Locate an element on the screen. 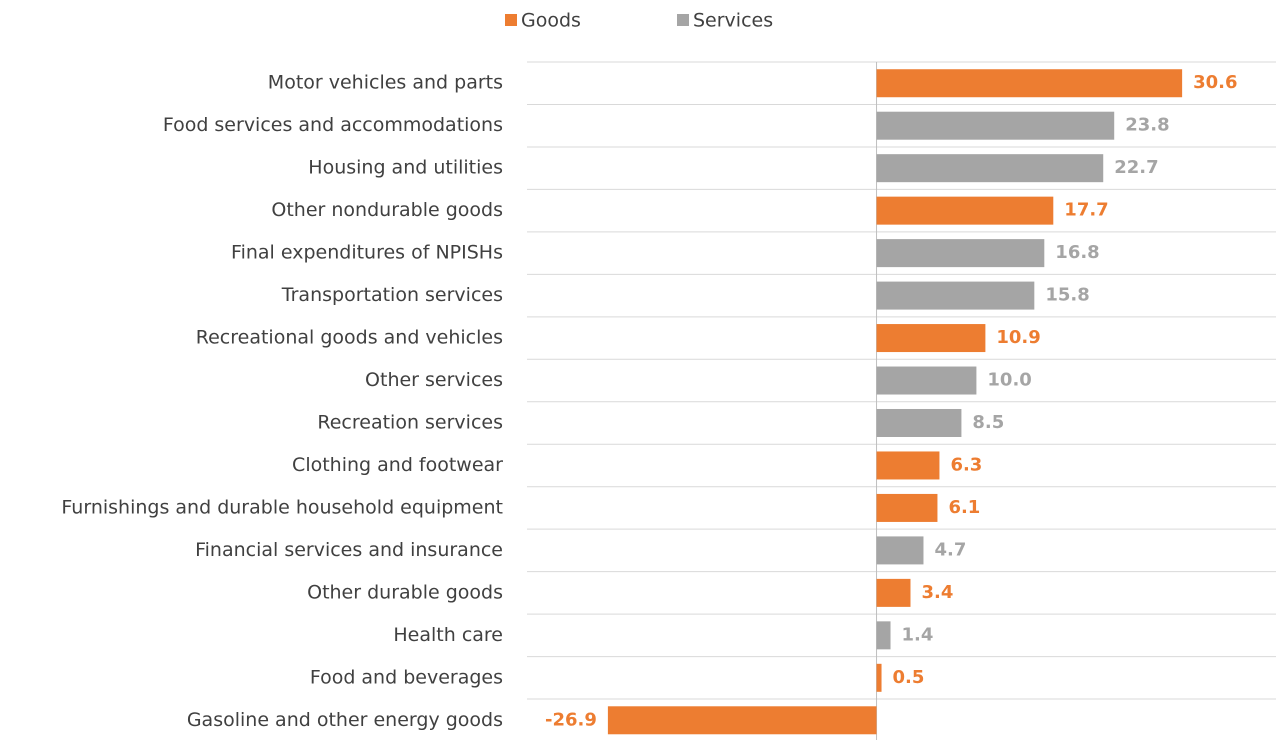  value-label: 10.9 is located at coordinates (1018, 337).